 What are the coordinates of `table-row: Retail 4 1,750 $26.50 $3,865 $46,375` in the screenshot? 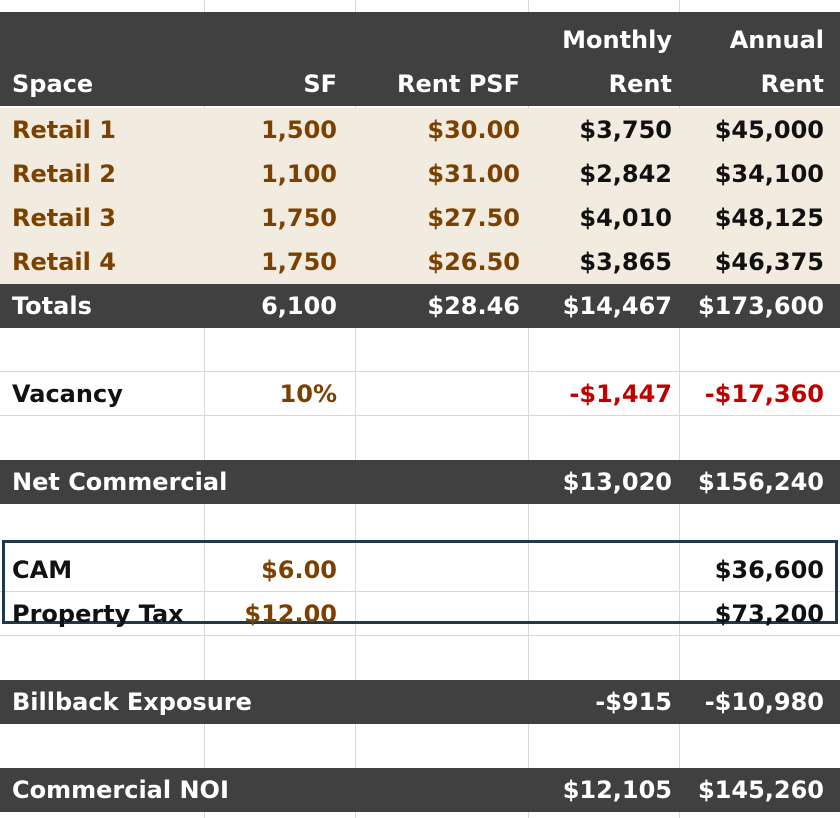 It's located at (420, 262).